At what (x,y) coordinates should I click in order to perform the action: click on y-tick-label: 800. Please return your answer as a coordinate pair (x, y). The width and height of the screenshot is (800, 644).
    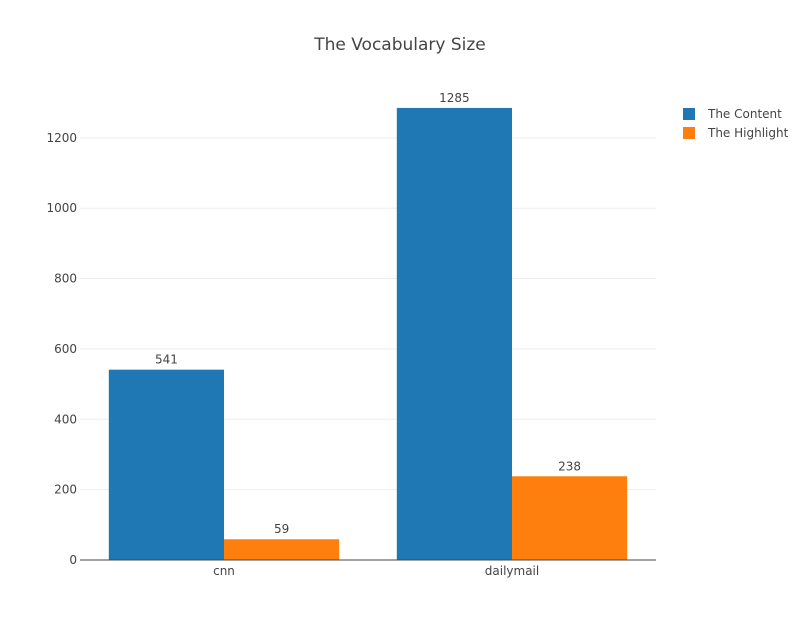
    Looking at the image, I should click on (65, 279).